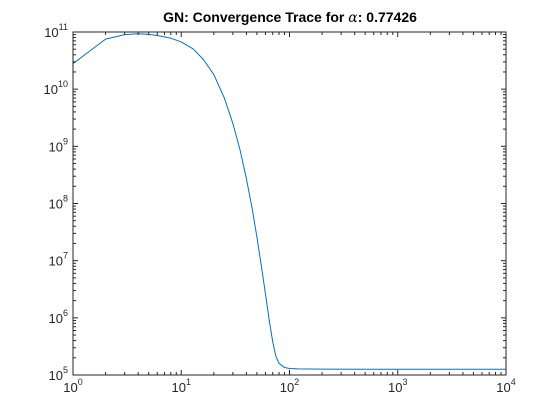  Describe the element at coordinates (289, 386) in the screenshot. I see `x-tick-label: 10²` at that location.